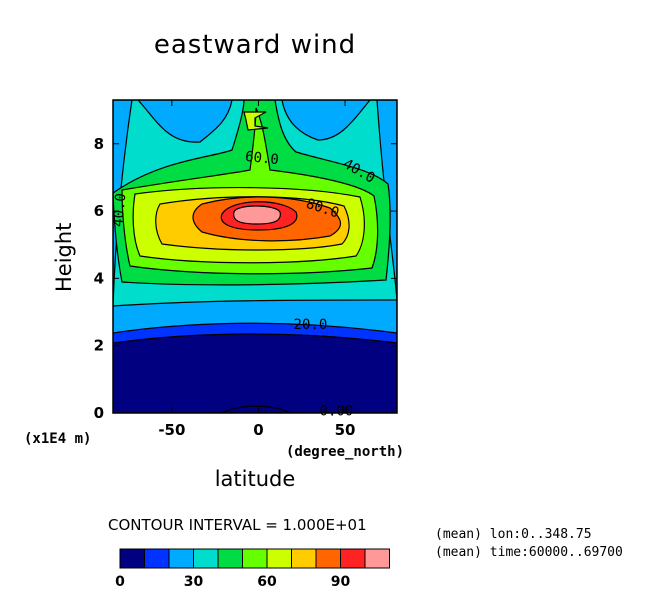 Image resolution: width=660 pixels, height=589 pixels. Describe the element at coordinates (255, 45) in the screenshot. I see `chart-title: eastward wind` at that location.